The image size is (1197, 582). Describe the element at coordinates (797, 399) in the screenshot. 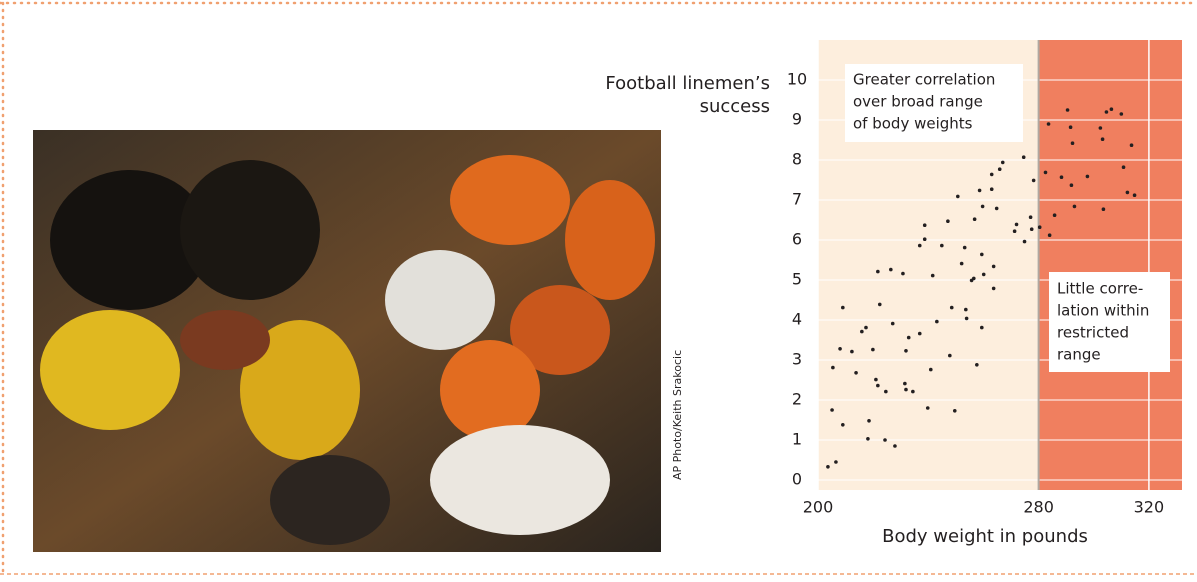

I see `y-tick-label: 2` at that location.